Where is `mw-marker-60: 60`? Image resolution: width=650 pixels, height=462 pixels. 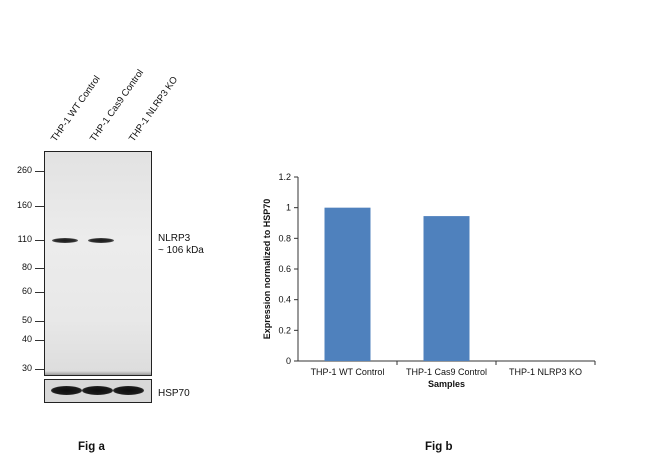
mw-marker-60: 60 is located at coordinates (26, 291).